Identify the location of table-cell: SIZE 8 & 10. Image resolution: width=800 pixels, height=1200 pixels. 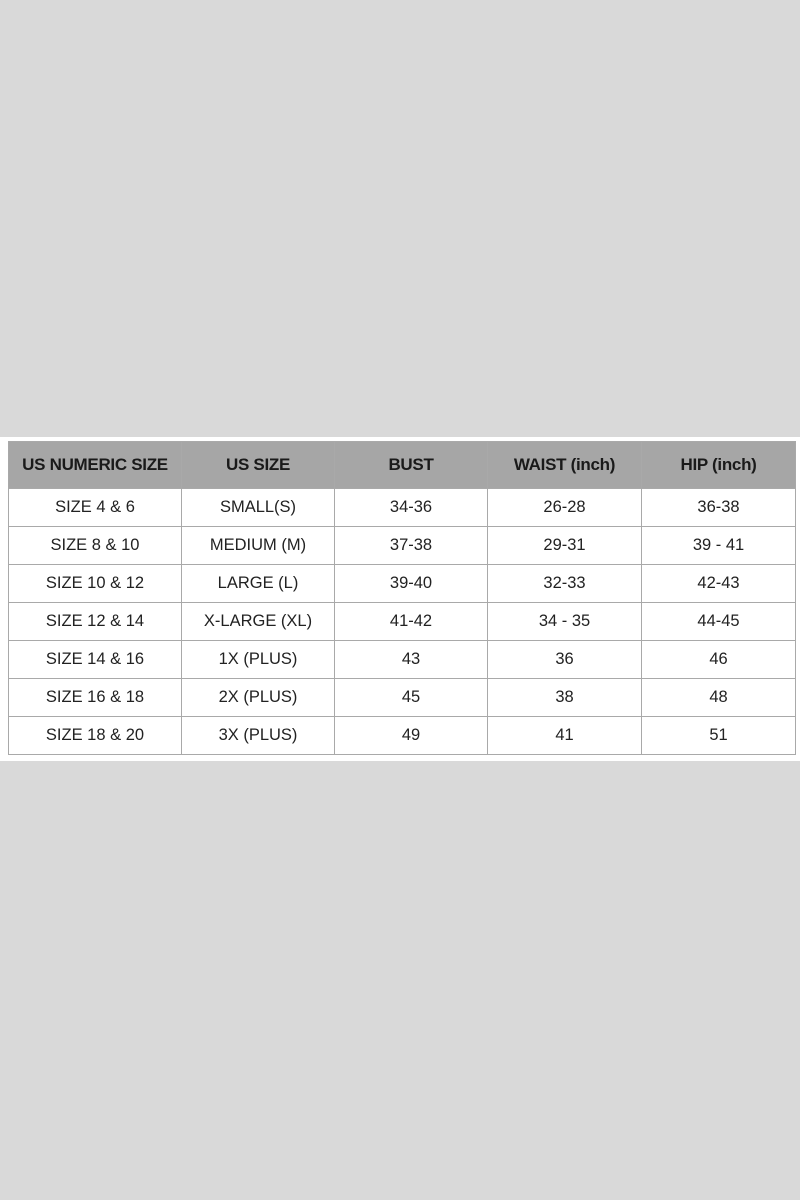
(95, 545).